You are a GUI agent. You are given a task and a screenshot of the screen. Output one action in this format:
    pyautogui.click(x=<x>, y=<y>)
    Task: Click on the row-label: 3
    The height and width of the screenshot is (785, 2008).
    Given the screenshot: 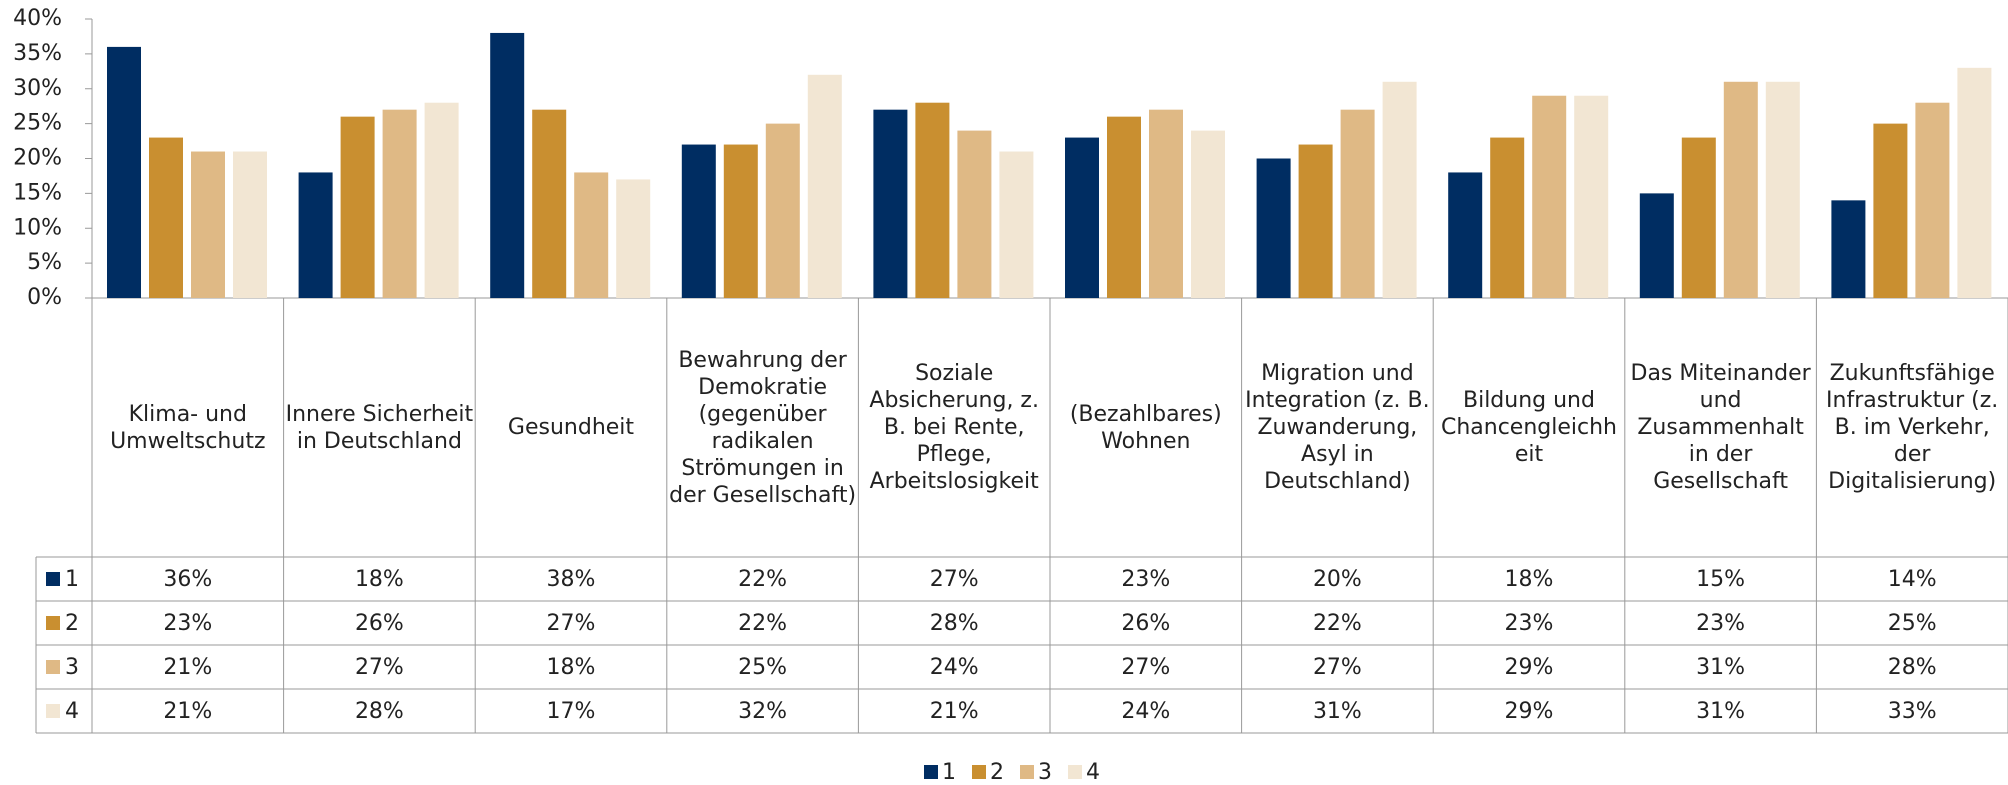 What is the action you would take?
    pyautogui.click(x=72, y=667)
    